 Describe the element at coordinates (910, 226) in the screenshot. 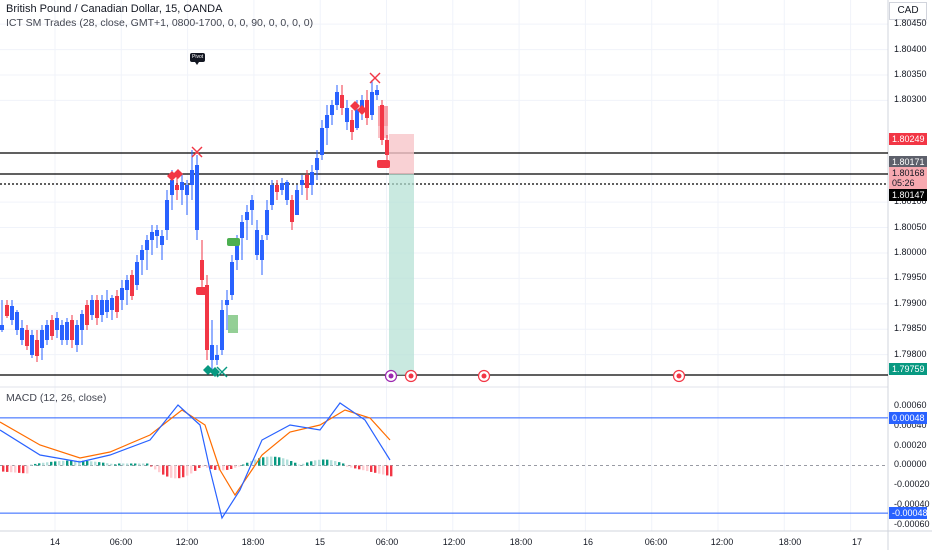

I see `price-scale-label: 1.80050` at that location.